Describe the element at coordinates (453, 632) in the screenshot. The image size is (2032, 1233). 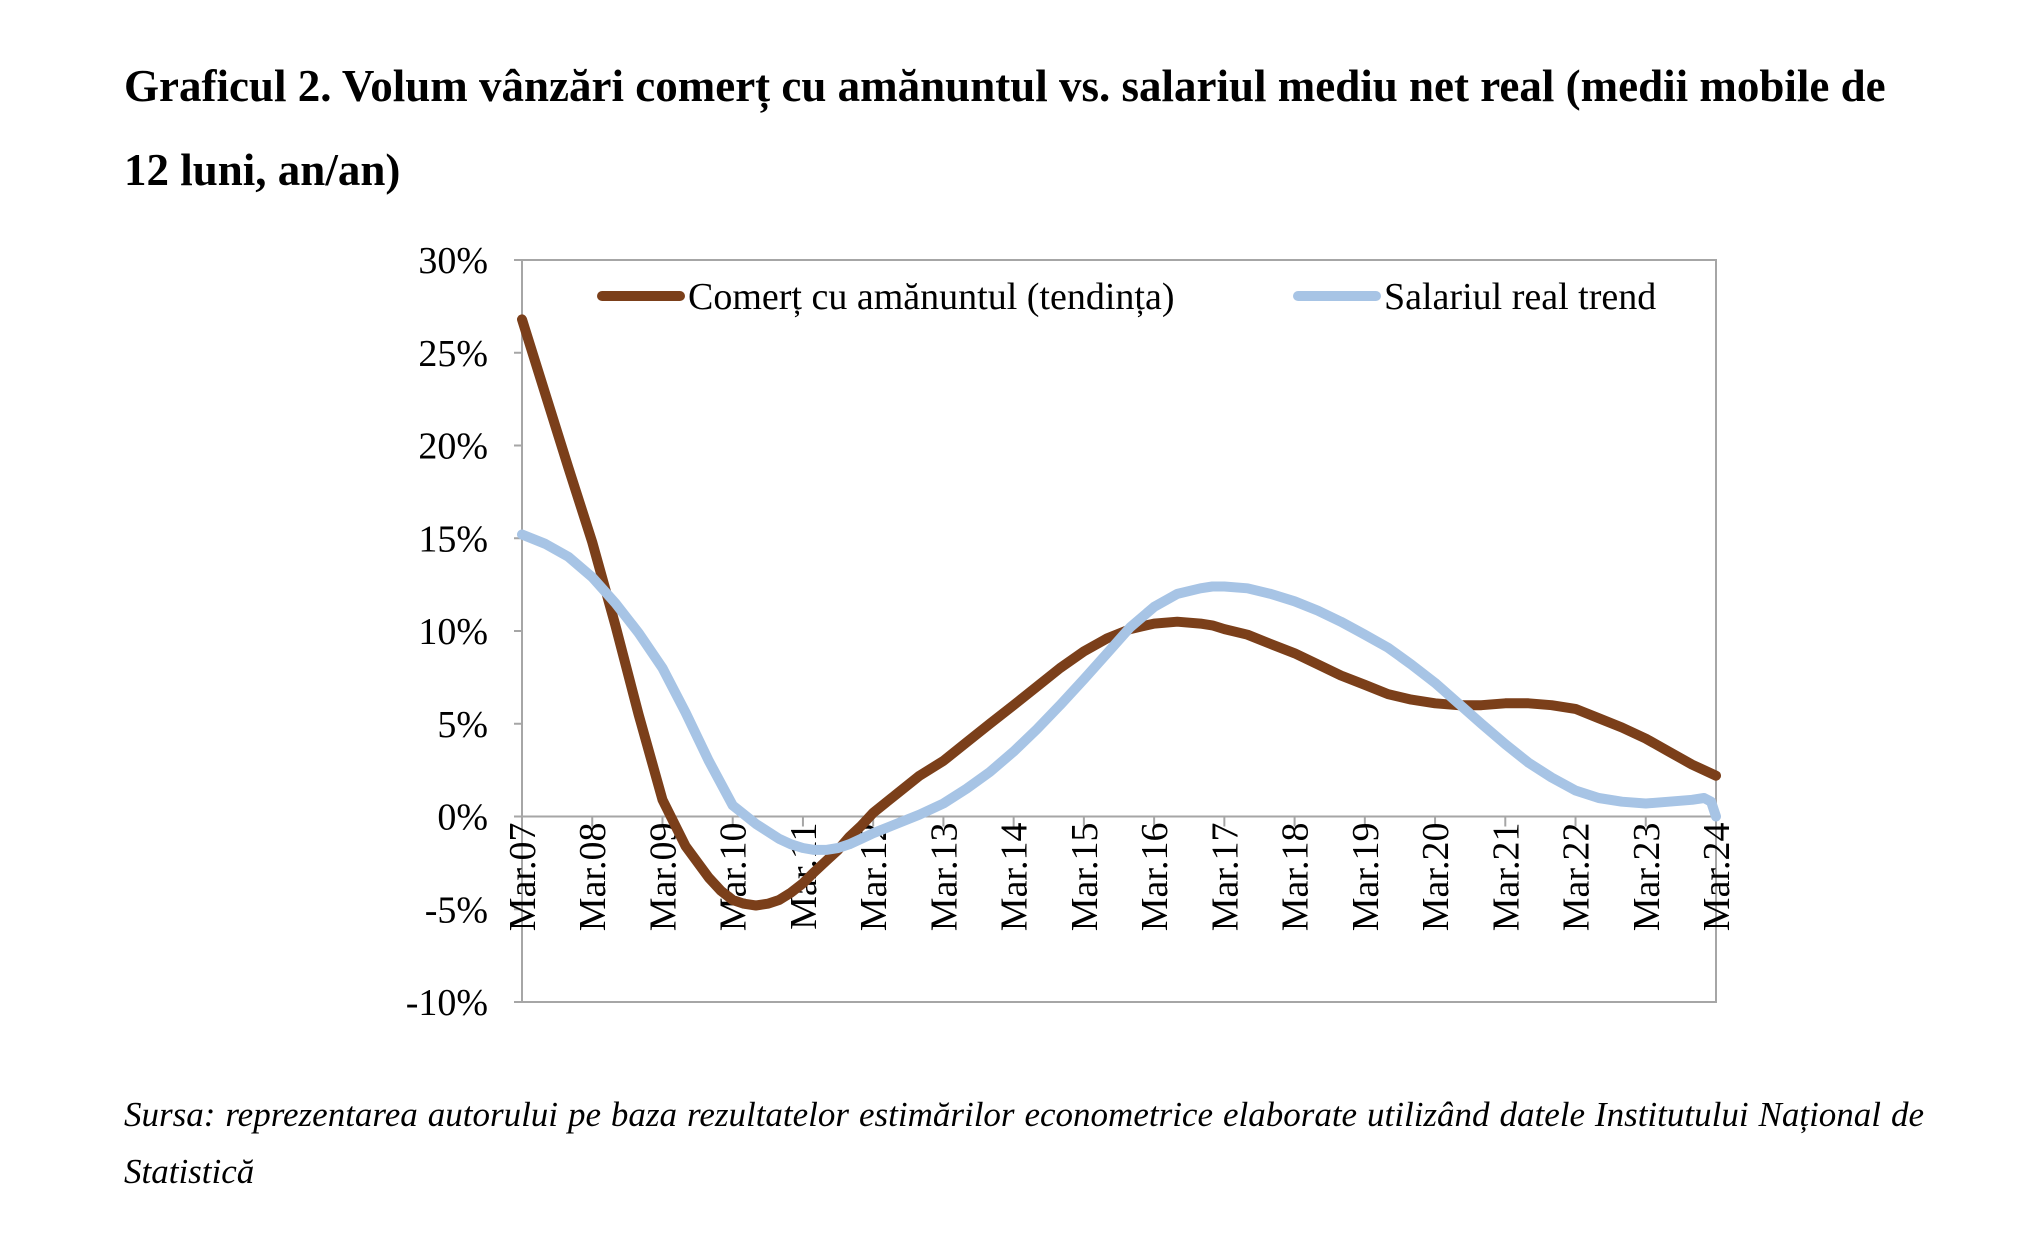
I see `y-tick-label: 10%` at that location.